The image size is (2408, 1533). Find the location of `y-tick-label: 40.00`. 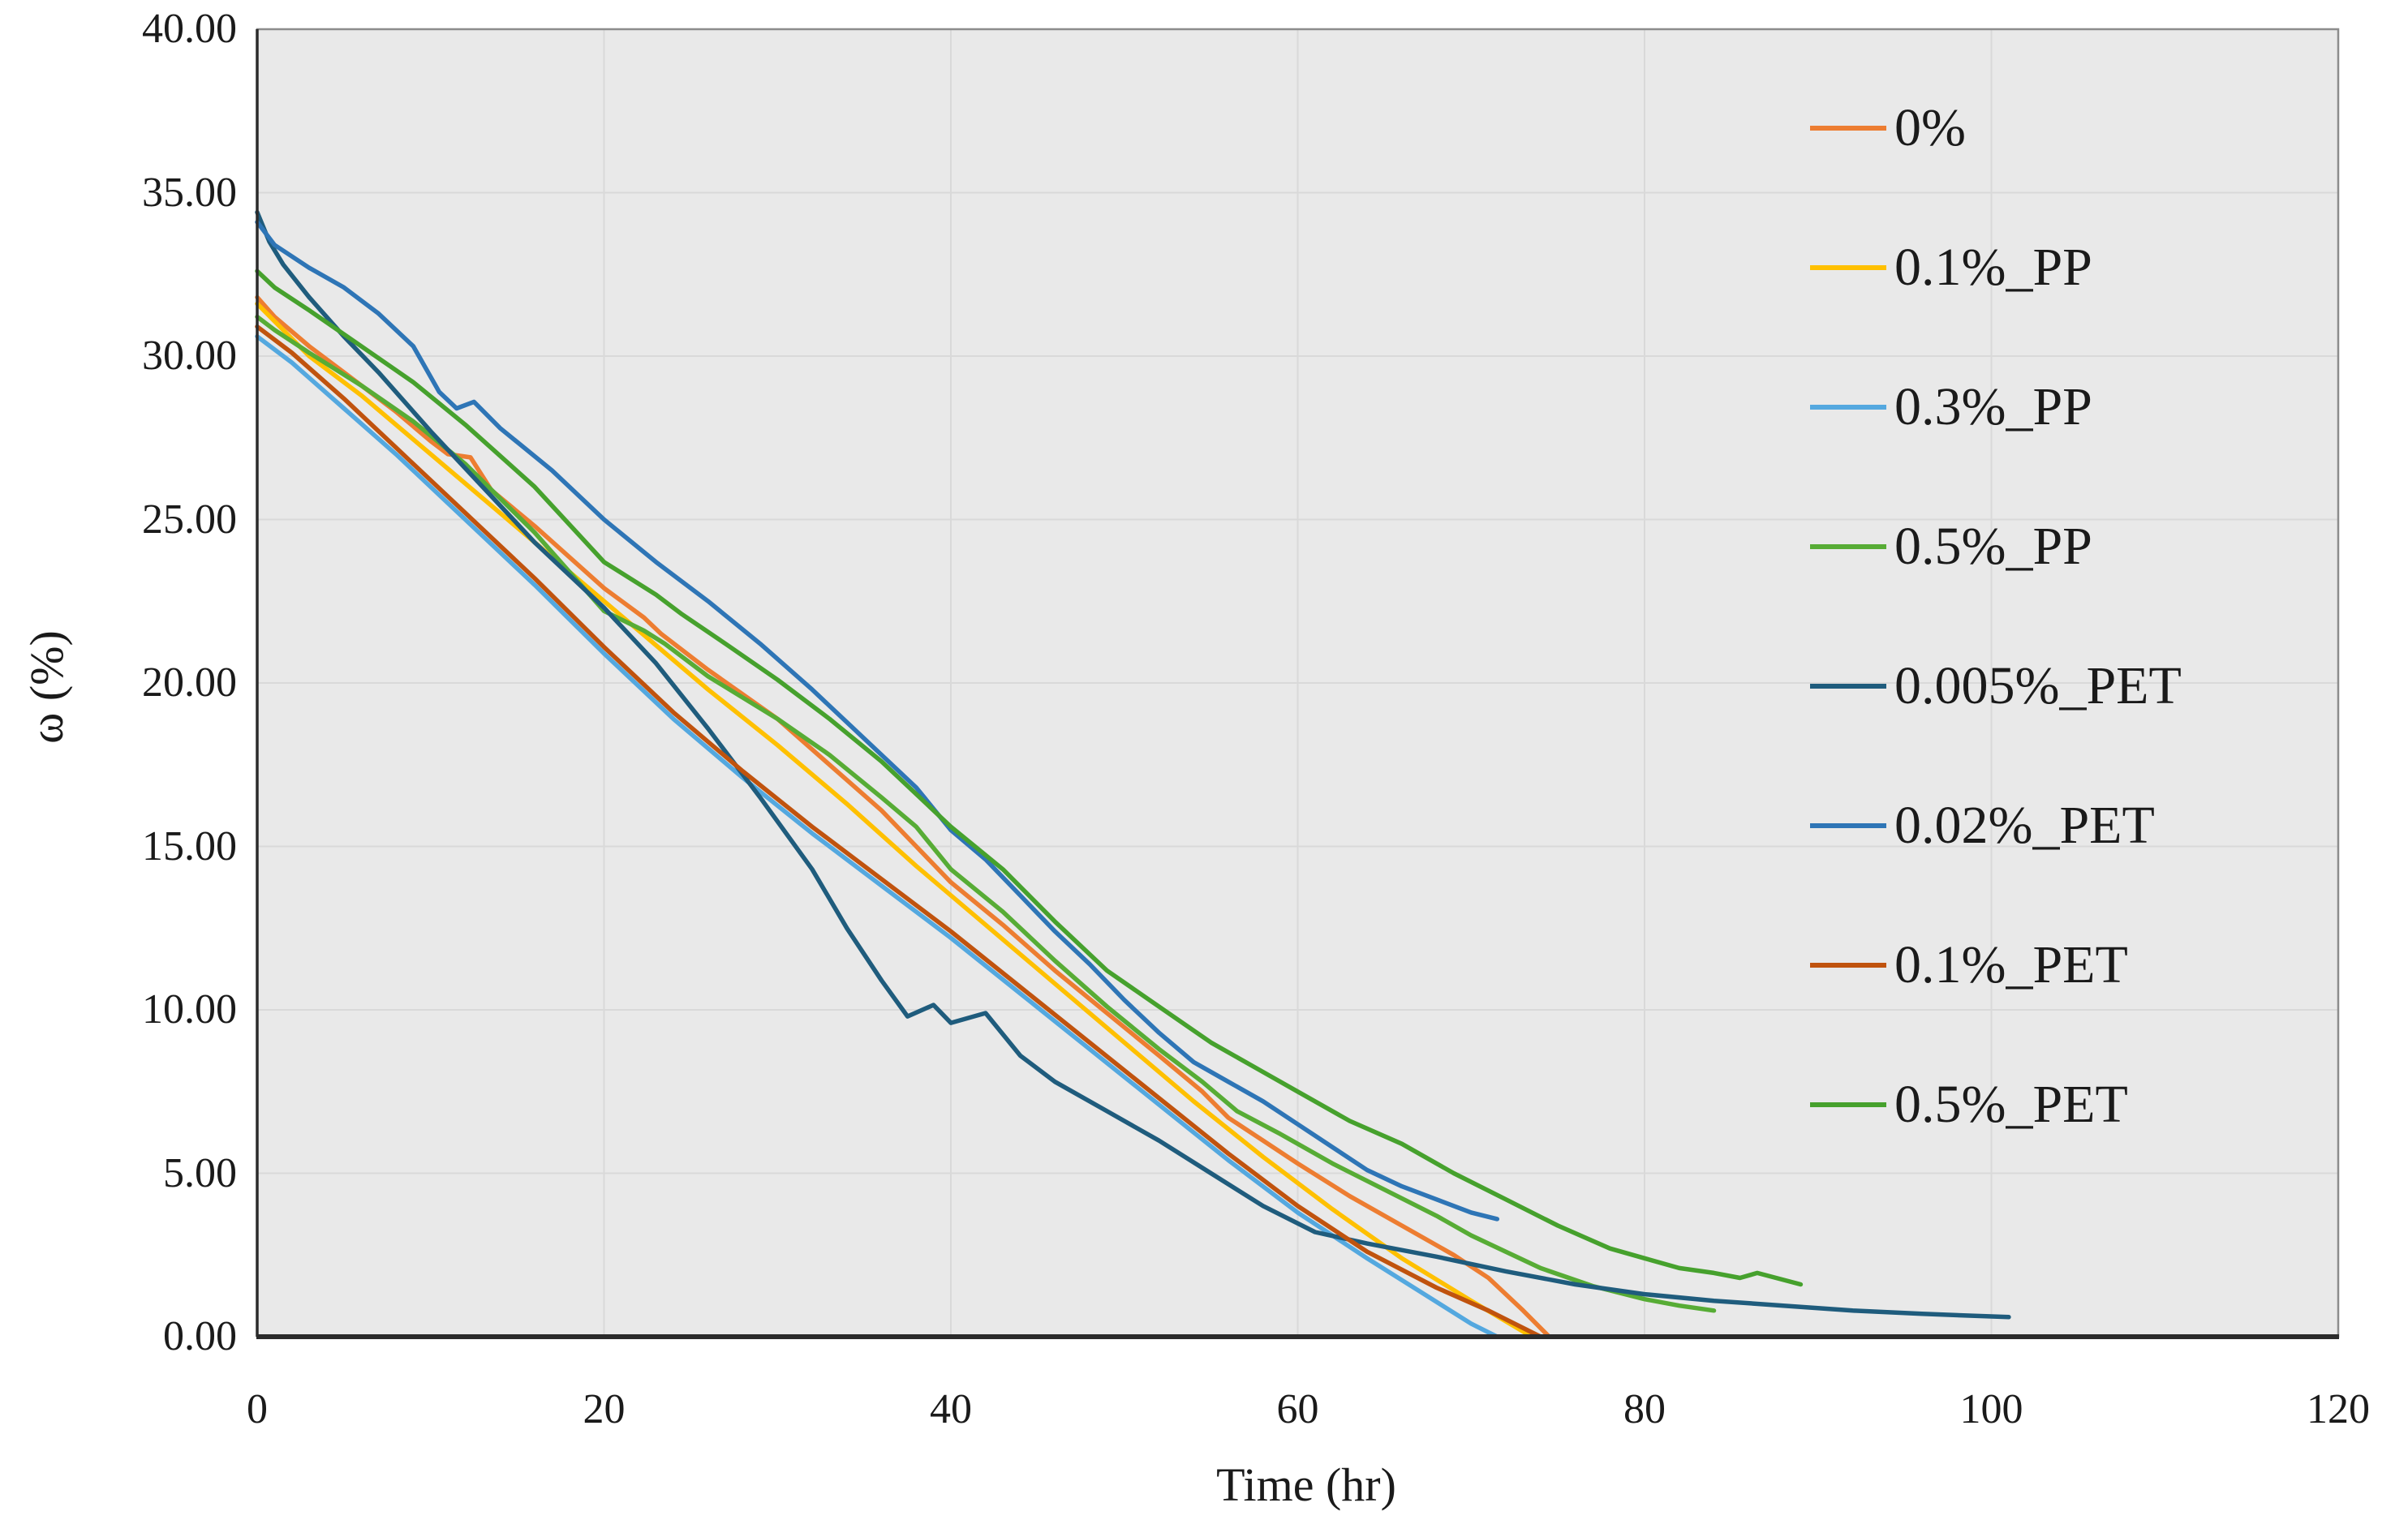

y-tick-label: 40.00 is located at coordinates (189, 29).